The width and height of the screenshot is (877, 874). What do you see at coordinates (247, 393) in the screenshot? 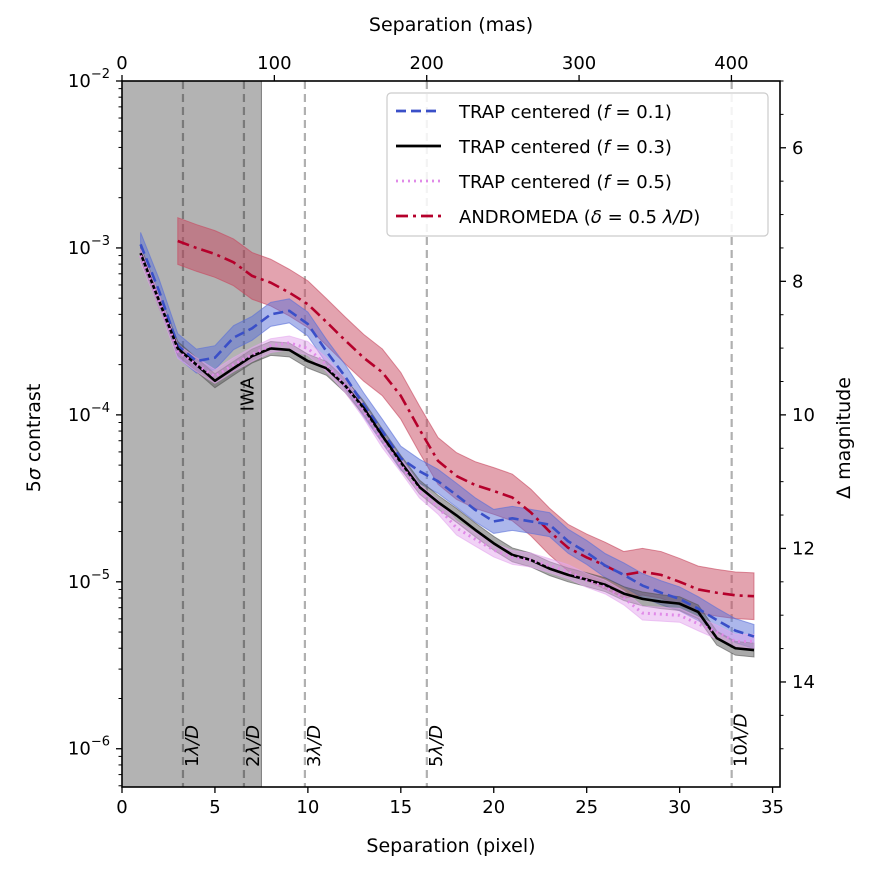
I see `iwa-label: IWA` at bounding box center [247, 393].